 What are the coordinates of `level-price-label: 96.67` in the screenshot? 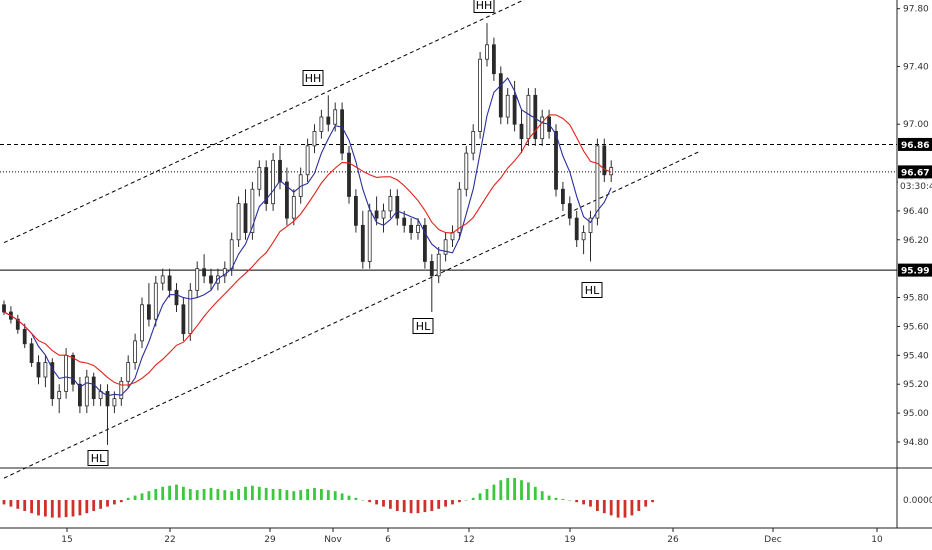 It's located at (915, 173).